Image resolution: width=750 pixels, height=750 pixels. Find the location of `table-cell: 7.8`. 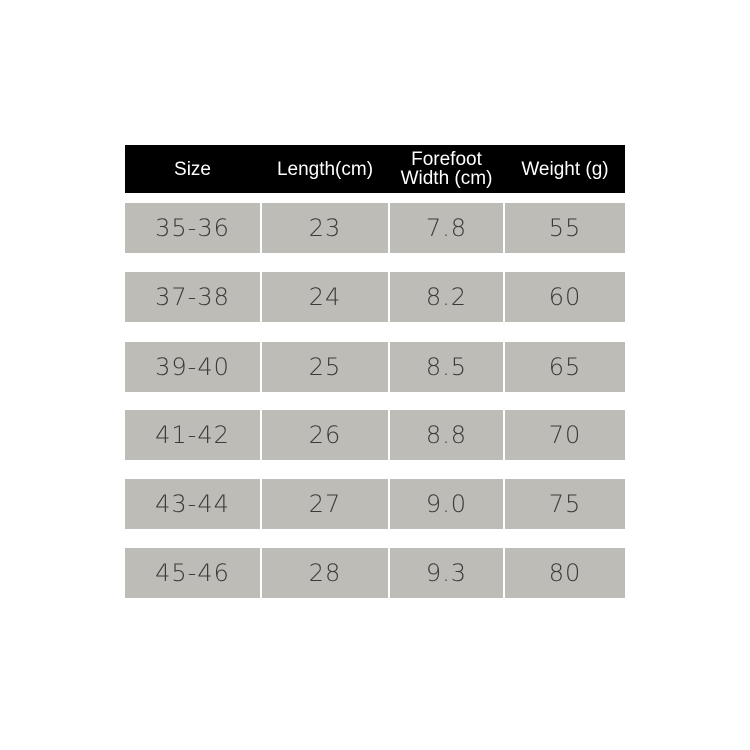

table-cell: 7.8 is located at coordinates (446, 228).